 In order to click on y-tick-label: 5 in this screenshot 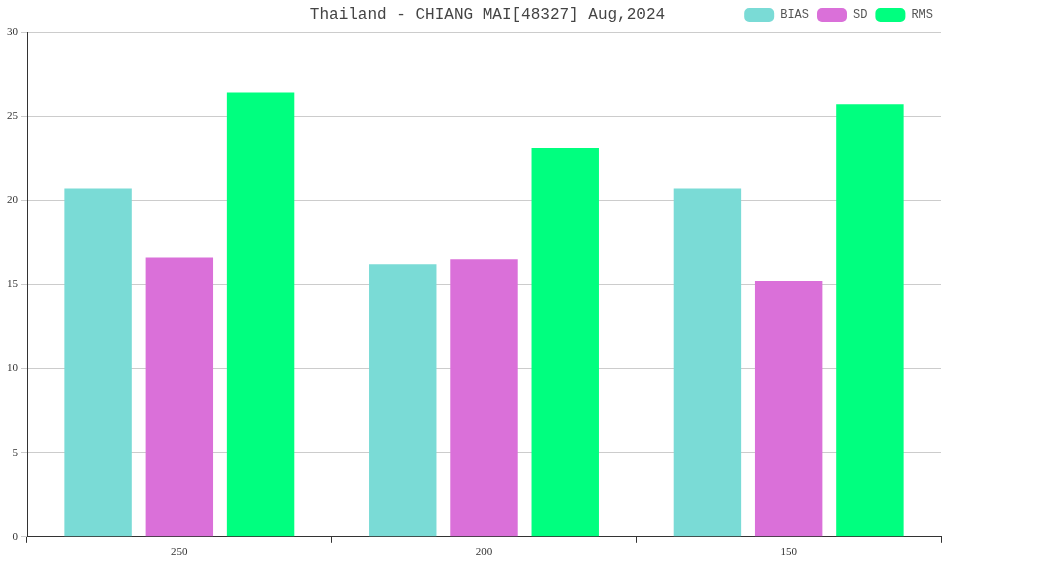, I will do `click(15, 451)`.